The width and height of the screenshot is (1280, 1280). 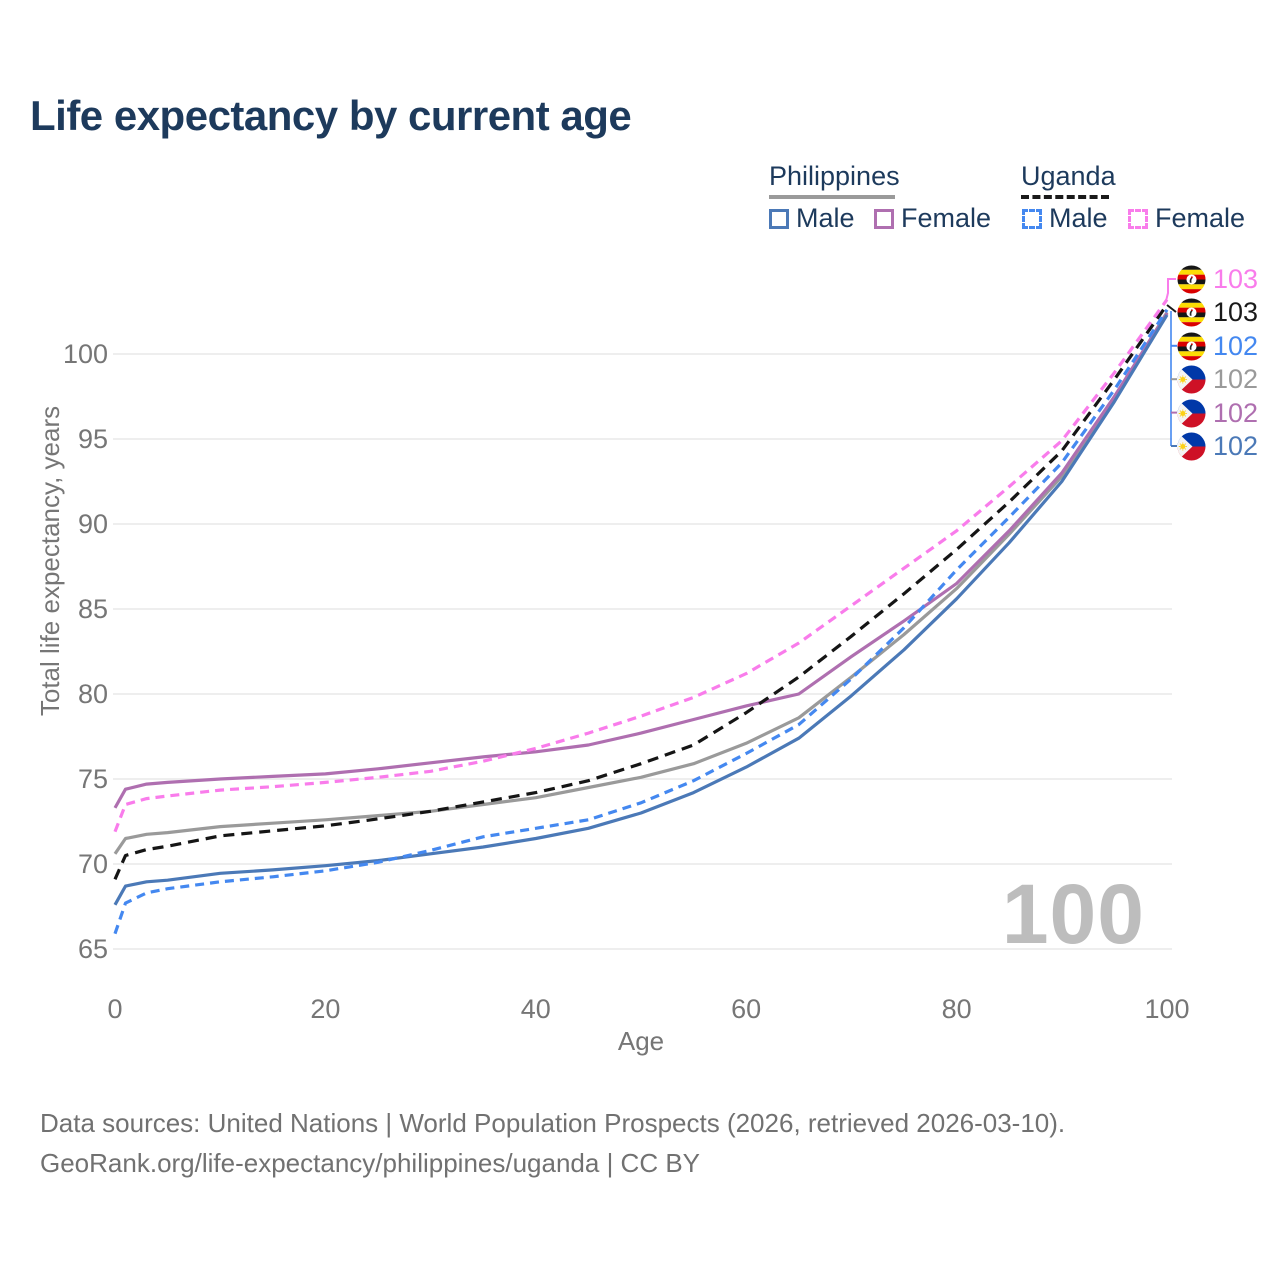 I want to click on end-label-uganda-total: 103, so click(x=1217, y=312).